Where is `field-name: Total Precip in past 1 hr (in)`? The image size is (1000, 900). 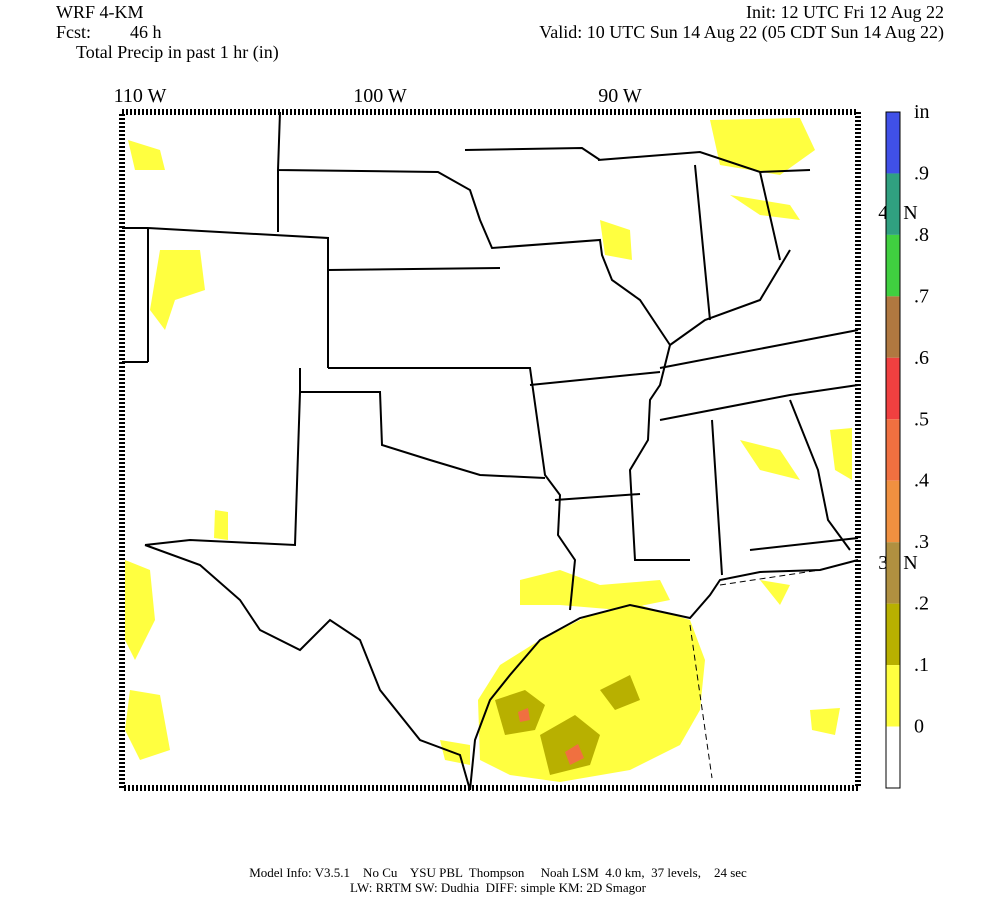
field-name: Total Precip in past 1 hr (in) is located at coordinates (177, 52).